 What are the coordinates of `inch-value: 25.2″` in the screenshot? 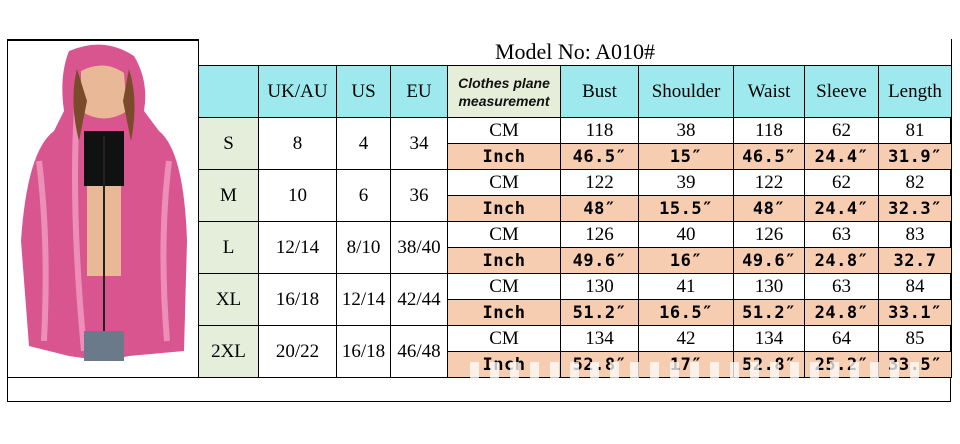 It's located at (841, 364).